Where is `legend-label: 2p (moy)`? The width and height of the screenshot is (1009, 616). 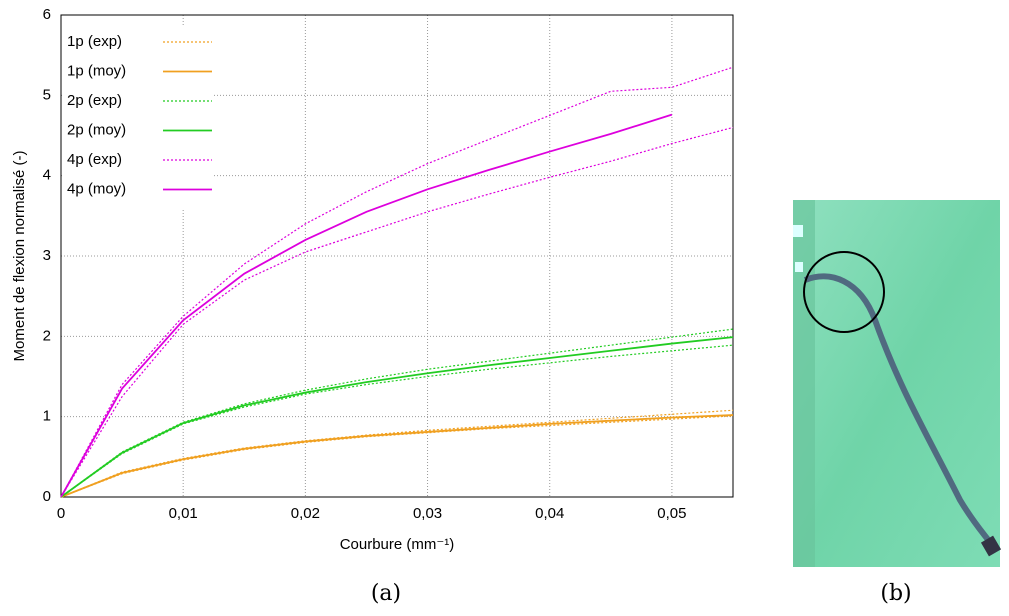
legend-label: 2p (moy) is located at coordinates (96, 129).